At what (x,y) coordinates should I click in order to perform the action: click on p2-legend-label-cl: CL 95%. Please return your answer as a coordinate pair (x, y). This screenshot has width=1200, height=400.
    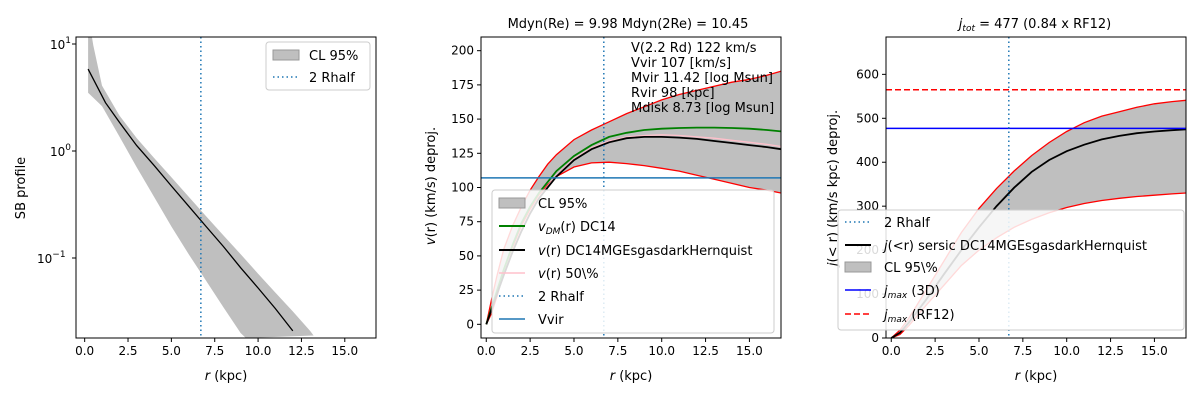
    Looking at the image, I should click on (562, 204).